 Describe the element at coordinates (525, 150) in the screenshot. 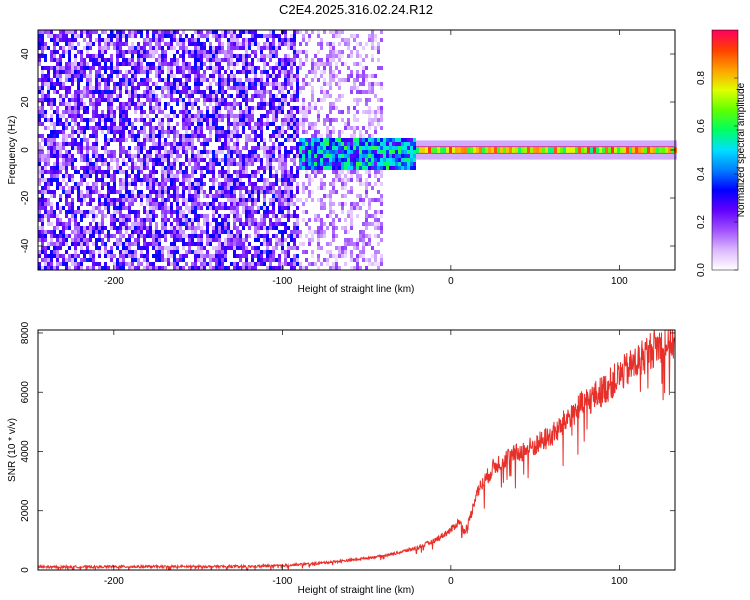

I see `carrier-cell` at that location.